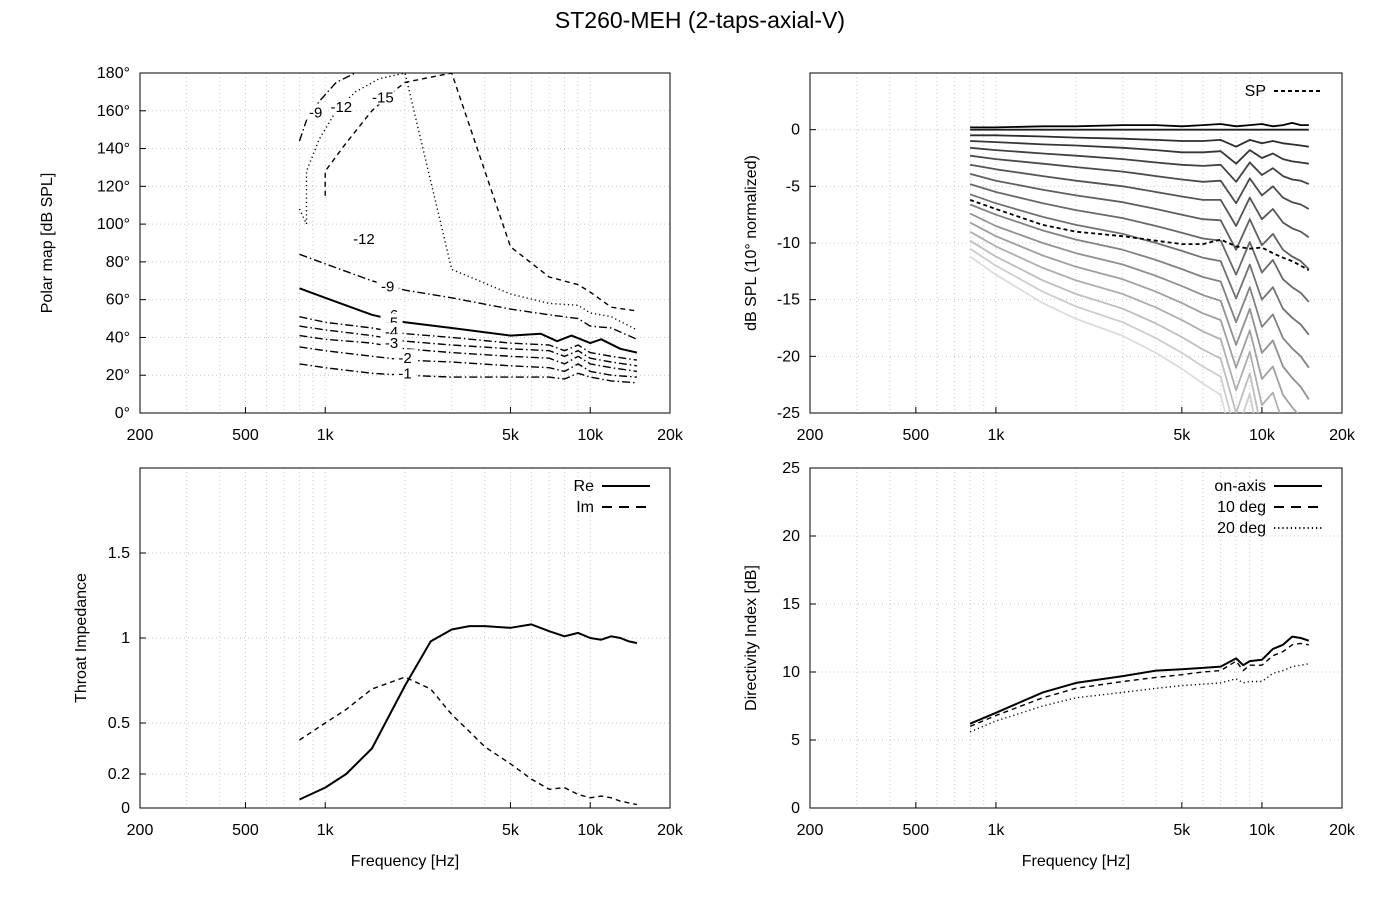 This screenshot has width=1400, height=900. I want to click on throat_impedance-xlabel: Frequency [Hz], so click(405, 861).